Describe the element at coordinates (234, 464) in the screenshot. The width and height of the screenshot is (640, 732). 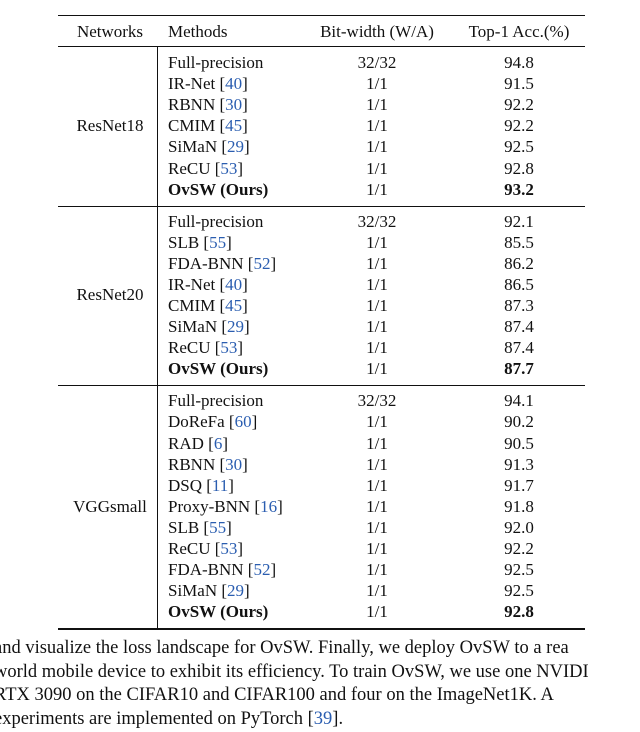
I see `citation: 30` at that location.